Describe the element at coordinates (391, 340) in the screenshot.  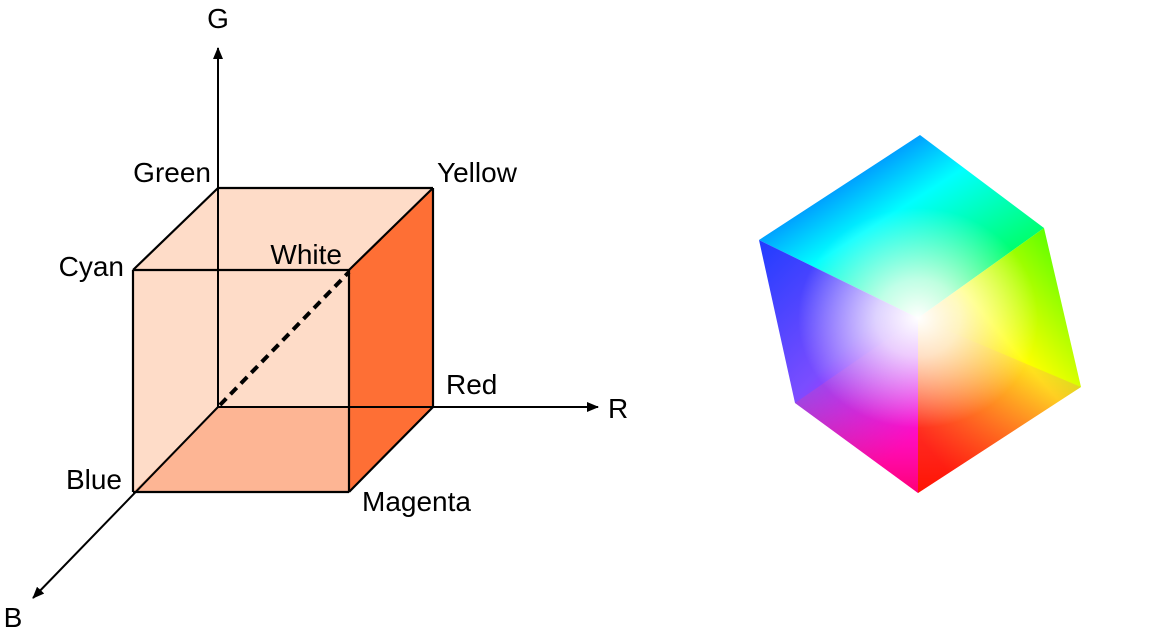
I see `right-face` at that location.